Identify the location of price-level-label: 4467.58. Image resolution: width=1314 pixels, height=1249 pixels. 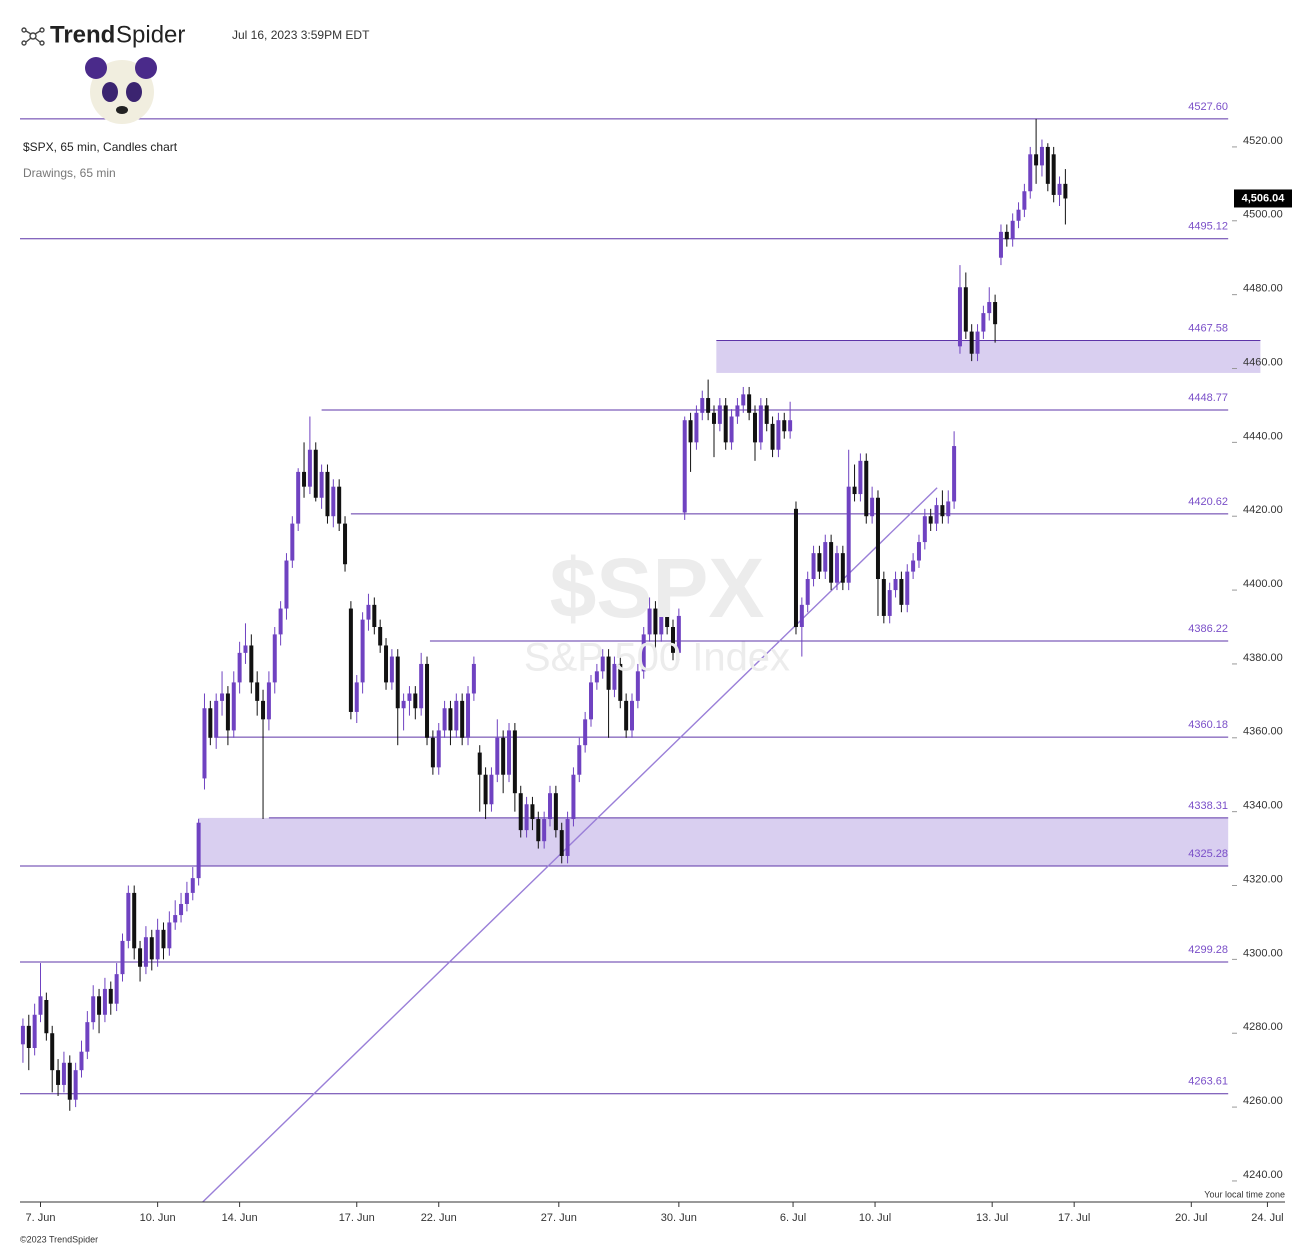
(1208, 328).